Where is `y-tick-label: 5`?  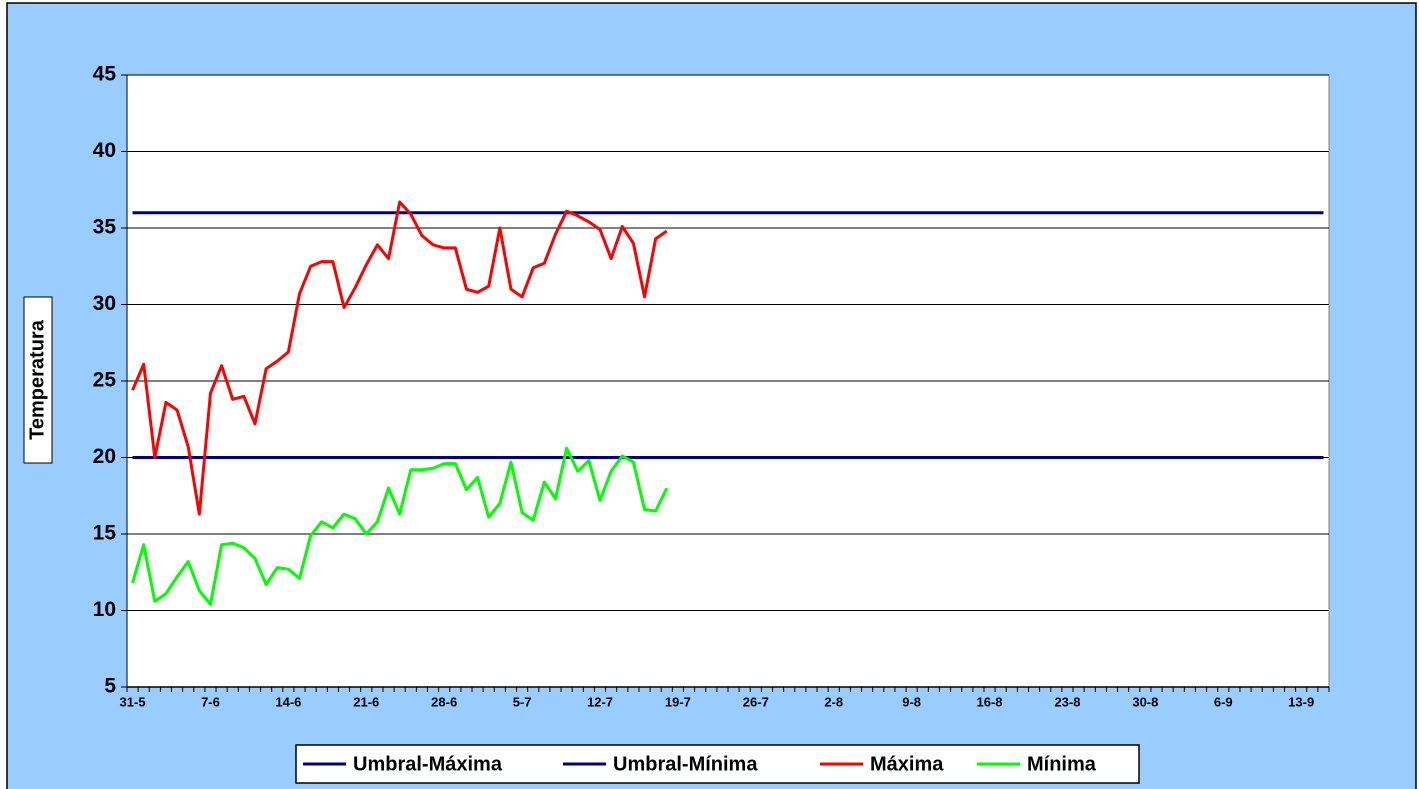
y-tick-label: 5 is located at coordinates (110, 686).